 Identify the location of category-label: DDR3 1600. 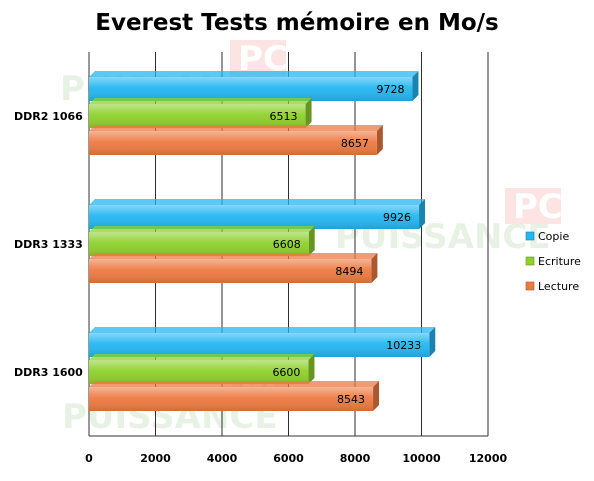
(48, 372).